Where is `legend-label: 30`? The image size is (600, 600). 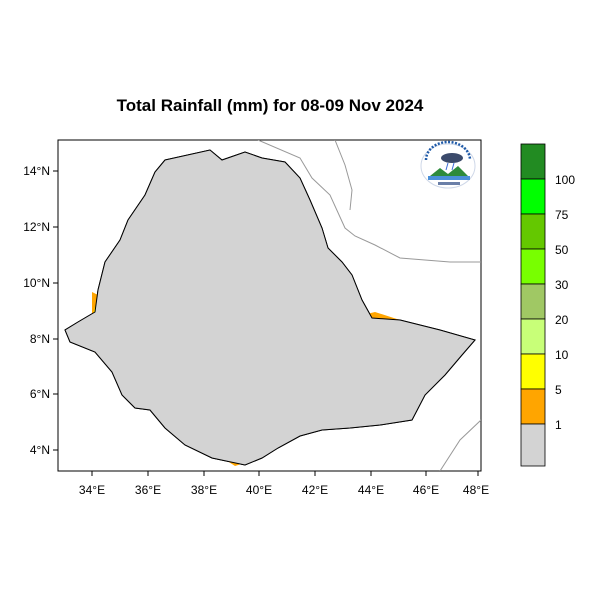
legend-label: 30 is located at coordinates (562, 285).